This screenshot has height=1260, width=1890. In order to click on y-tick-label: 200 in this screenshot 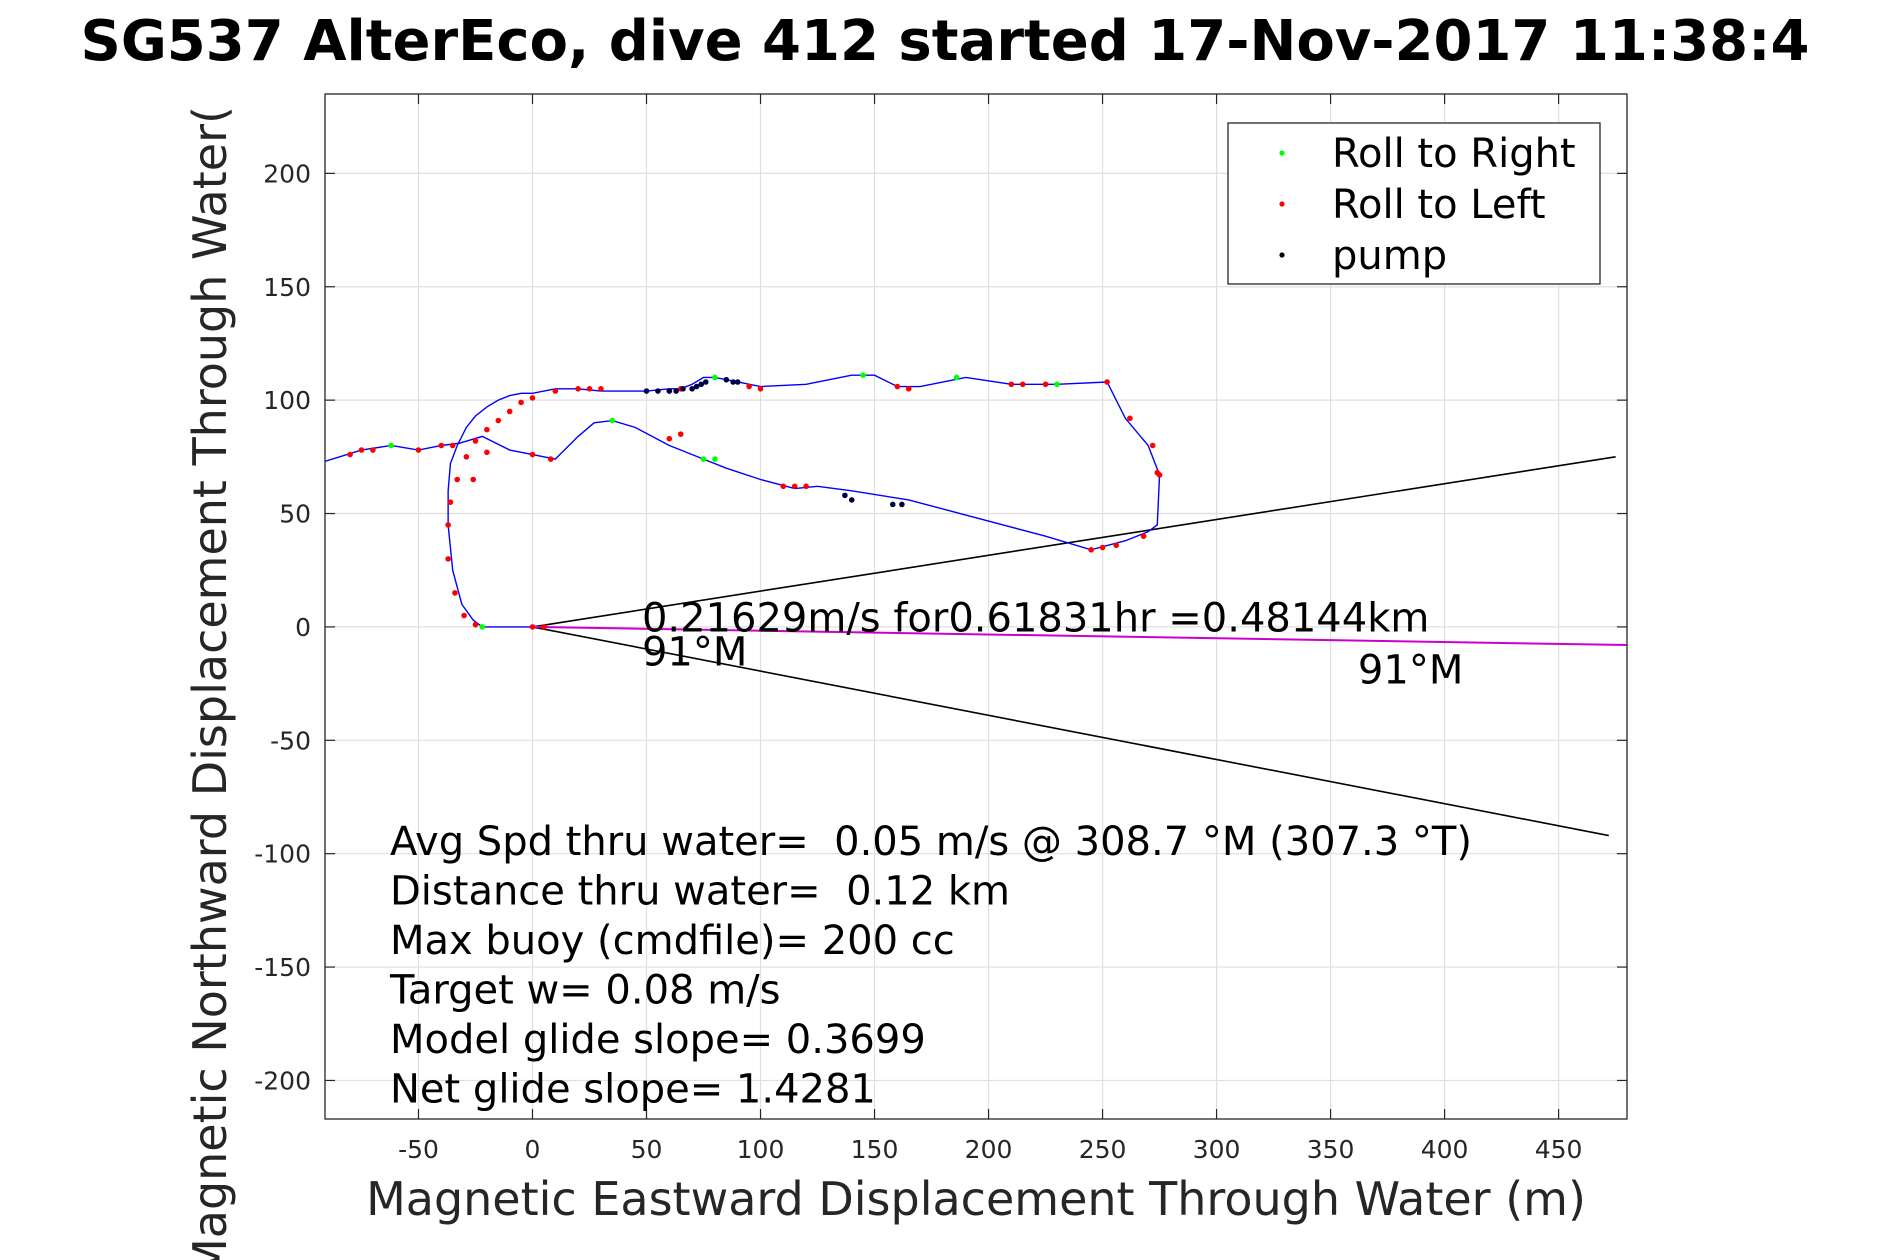, I will do `click(287, 173)`.